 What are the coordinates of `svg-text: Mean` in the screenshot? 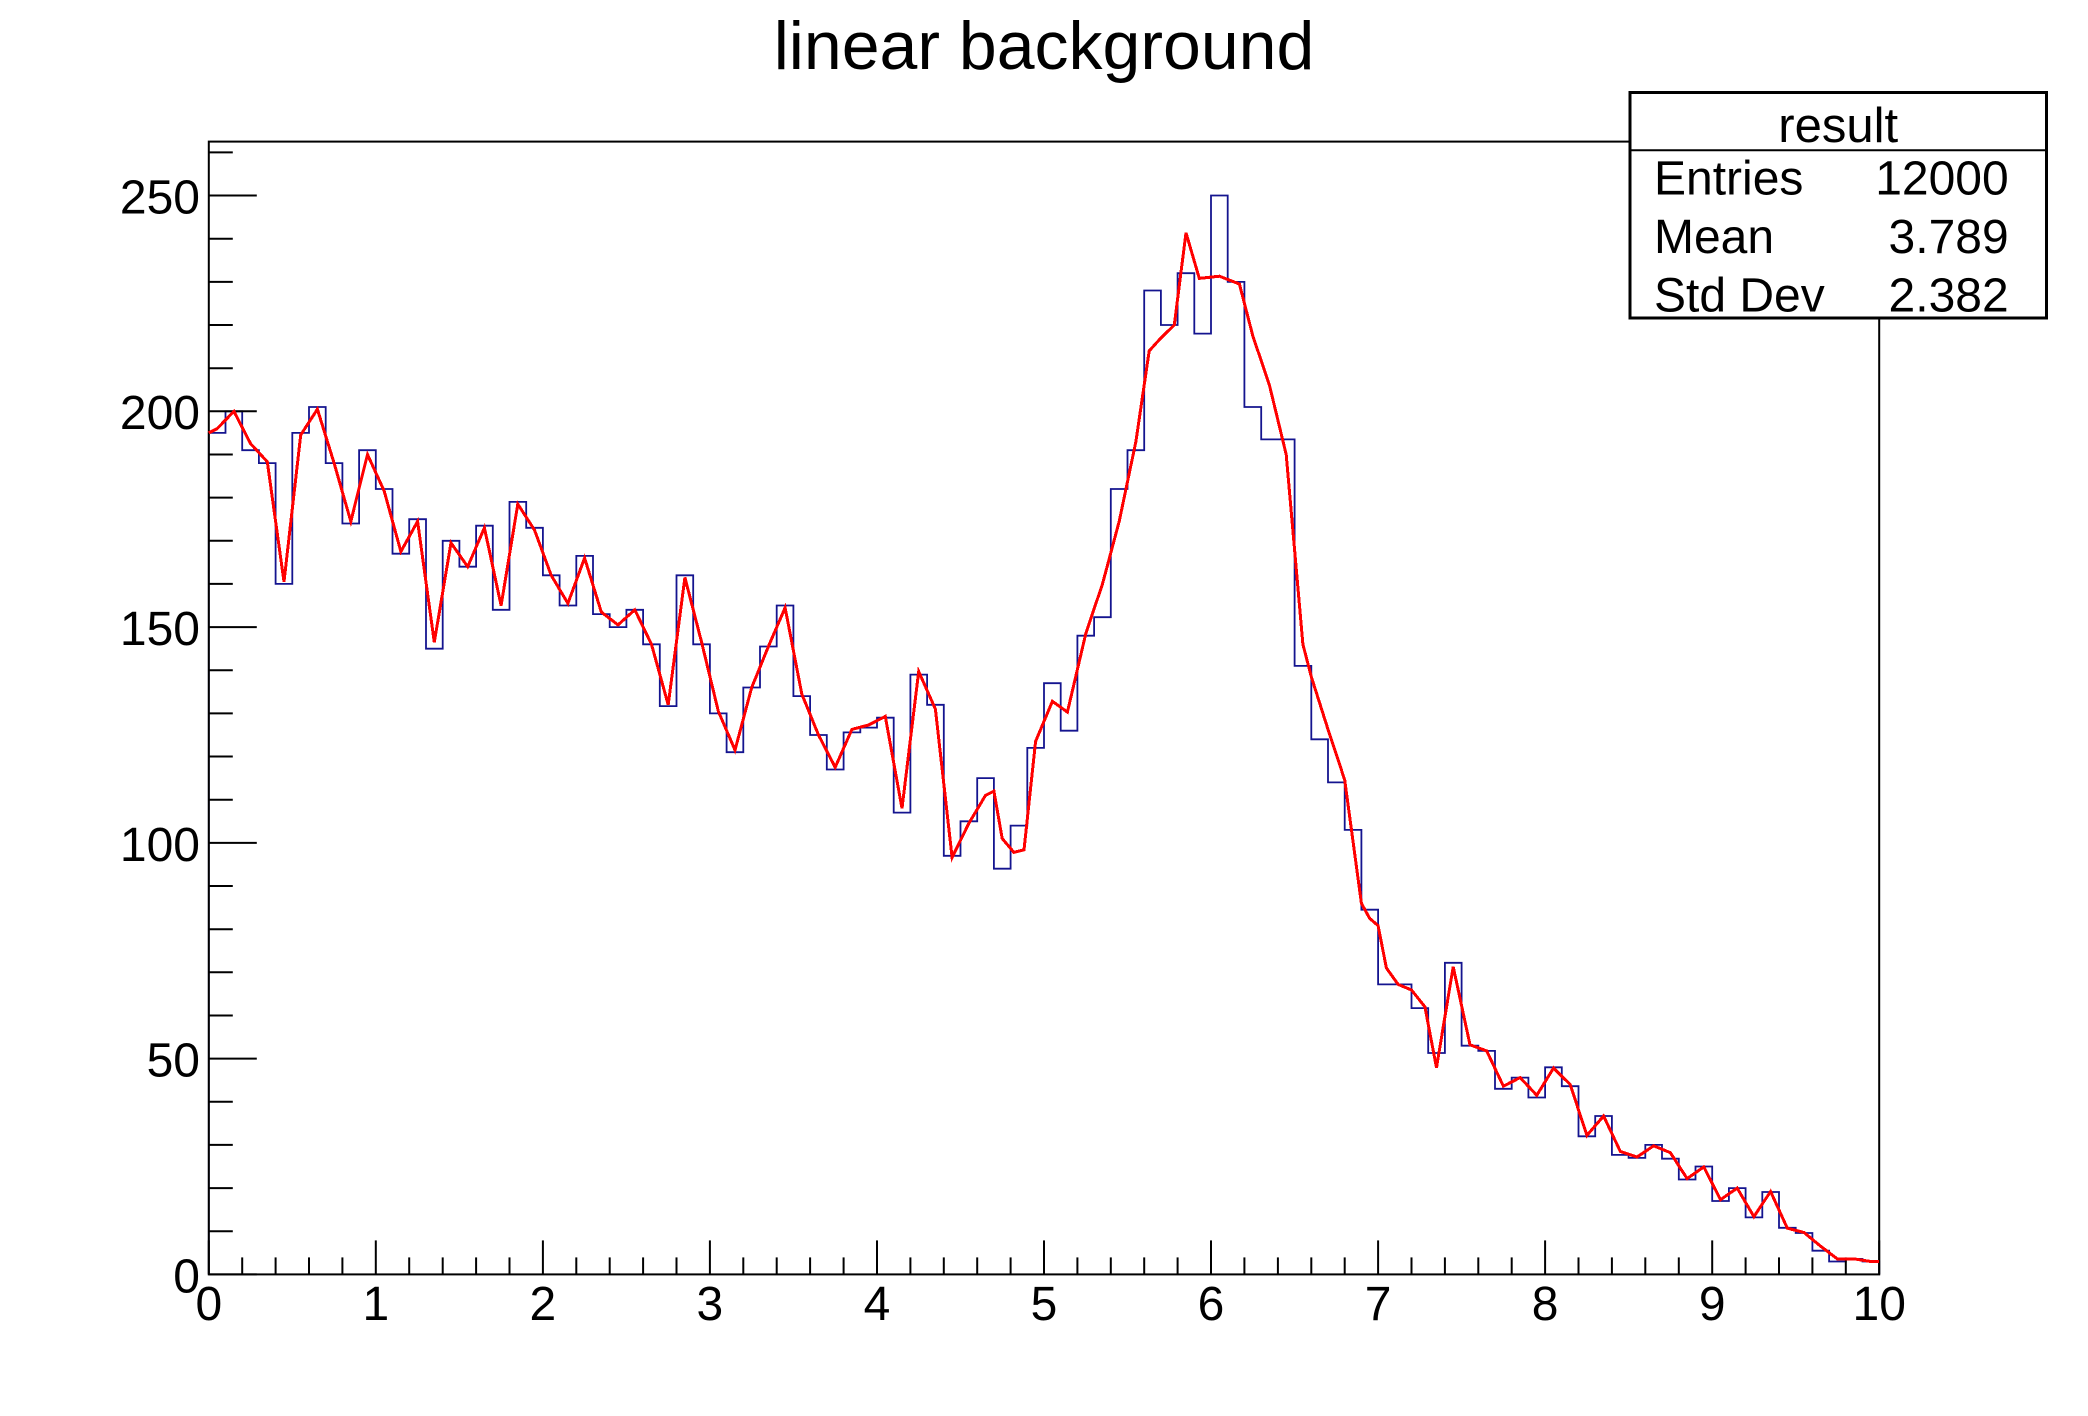 It's located at (1720, 237).